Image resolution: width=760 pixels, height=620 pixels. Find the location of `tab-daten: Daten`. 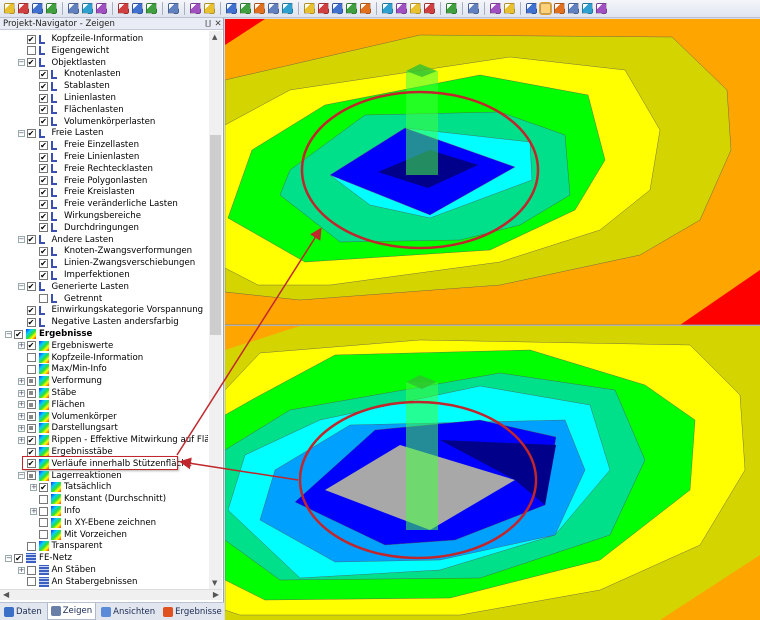

tab-daten: Daten is located at coordinates (23, 611).